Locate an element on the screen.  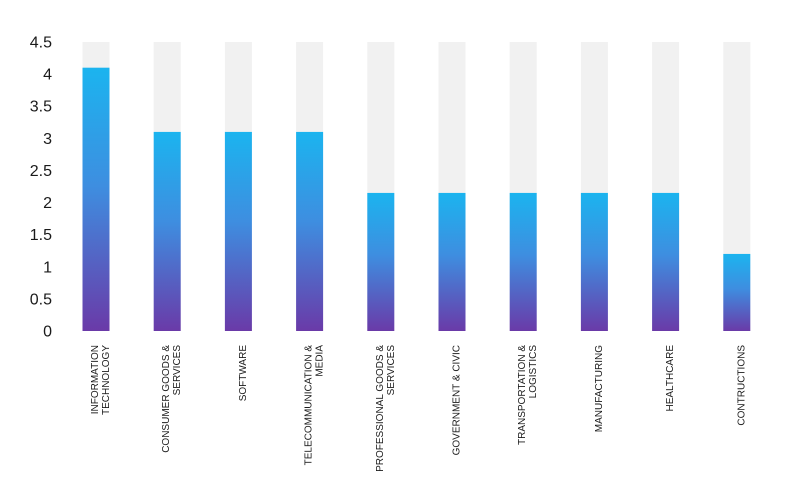
x-tick-label-line: HEALTHCARE is located at coordinates (670, 378).